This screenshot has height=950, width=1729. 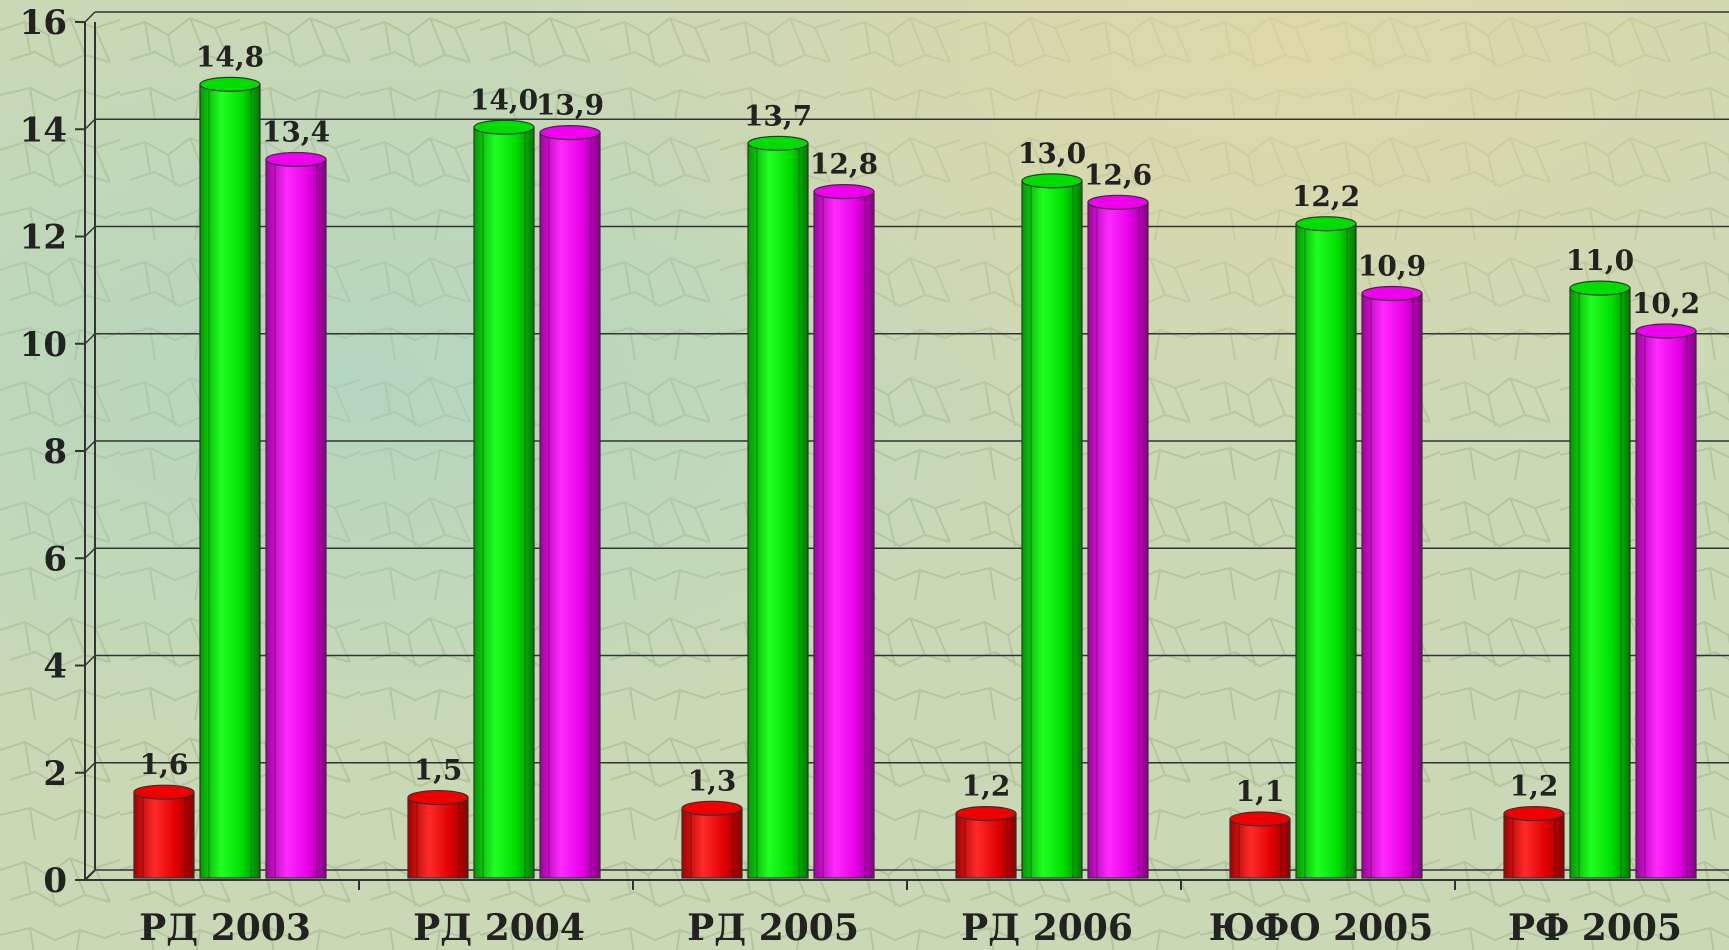 I want to click on data-label: 12,6, so click(x=1118, y=174).